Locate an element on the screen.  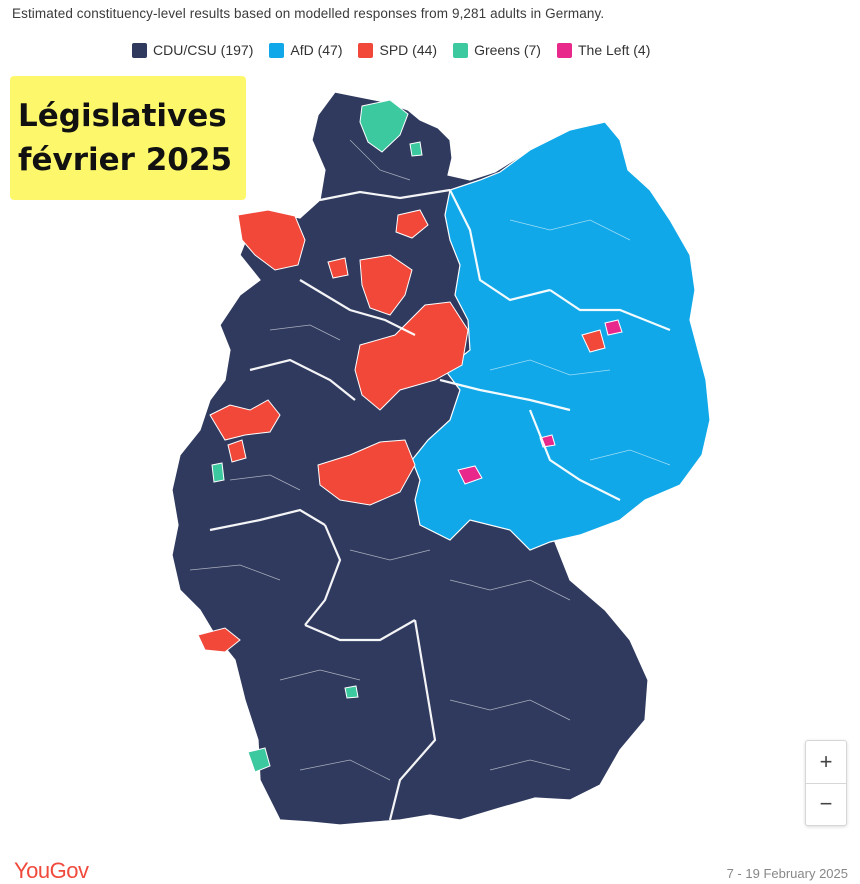
region-left-erfurt is located at coordinates (470, 475).